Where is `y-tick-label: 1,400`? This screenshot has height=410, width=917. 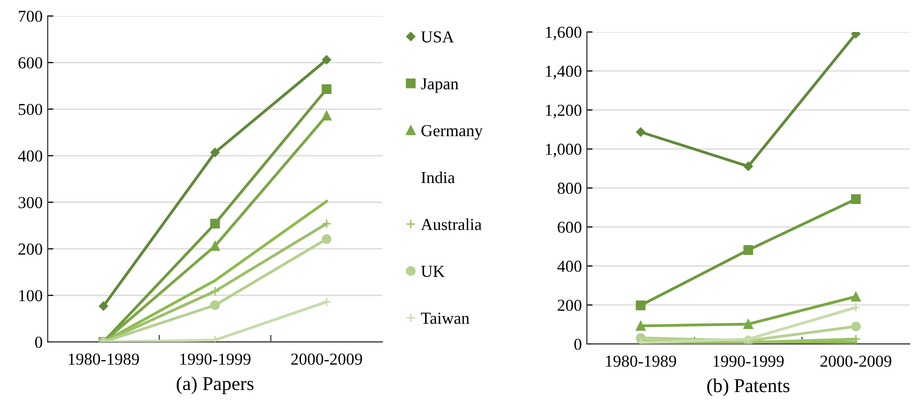 y-tick-label: 1,400 is located at coordinates (564, 73).